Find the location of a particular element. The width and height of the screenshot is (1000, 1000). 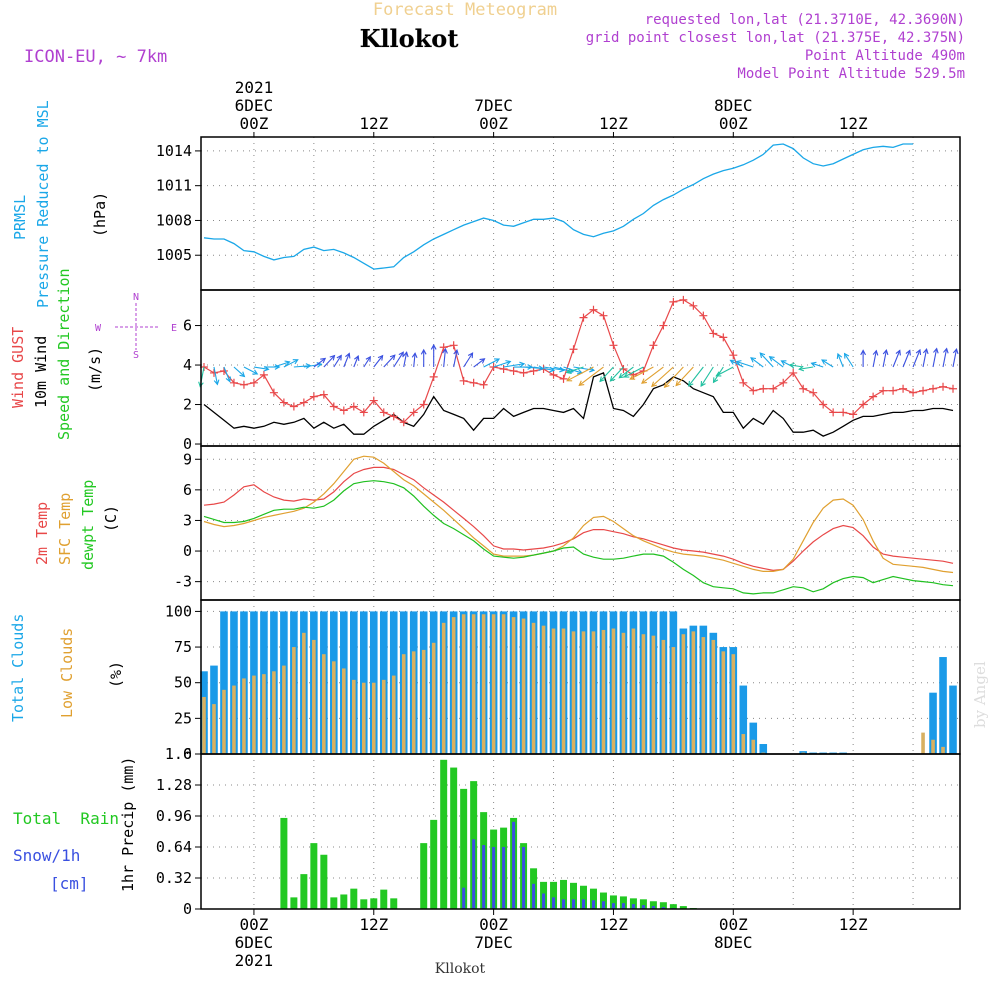

wind-dir-label: Speed and Direction is located at coordinates (64, 354).